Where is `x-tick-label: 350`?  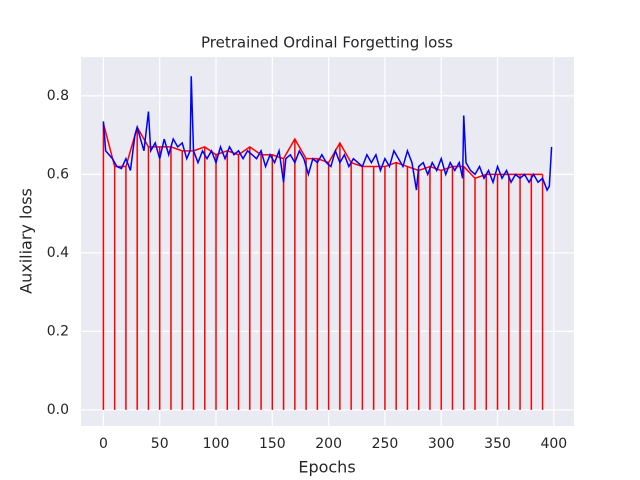
x-tick-label: 350 is located at coordinates (497, 444).